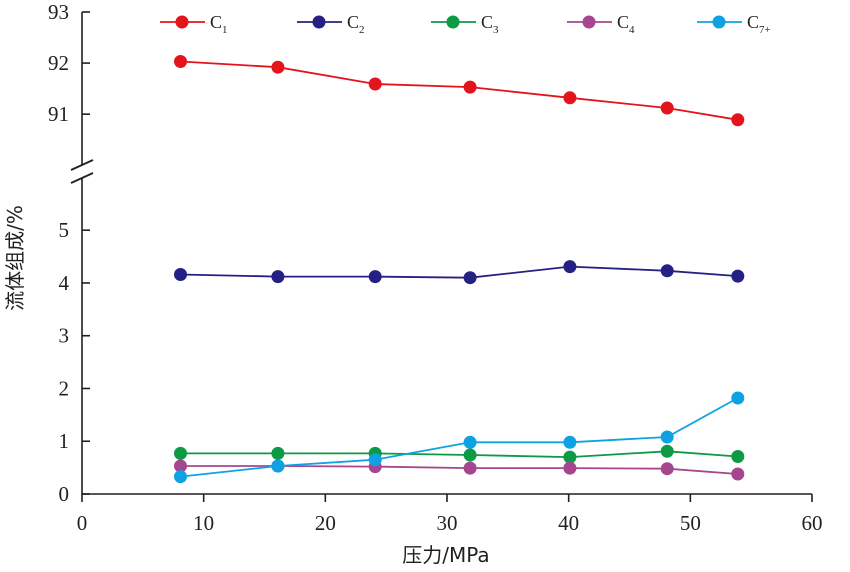 The width and height of the screenshot is (850, 572). I want to click on series-C2, so click(459, 272).